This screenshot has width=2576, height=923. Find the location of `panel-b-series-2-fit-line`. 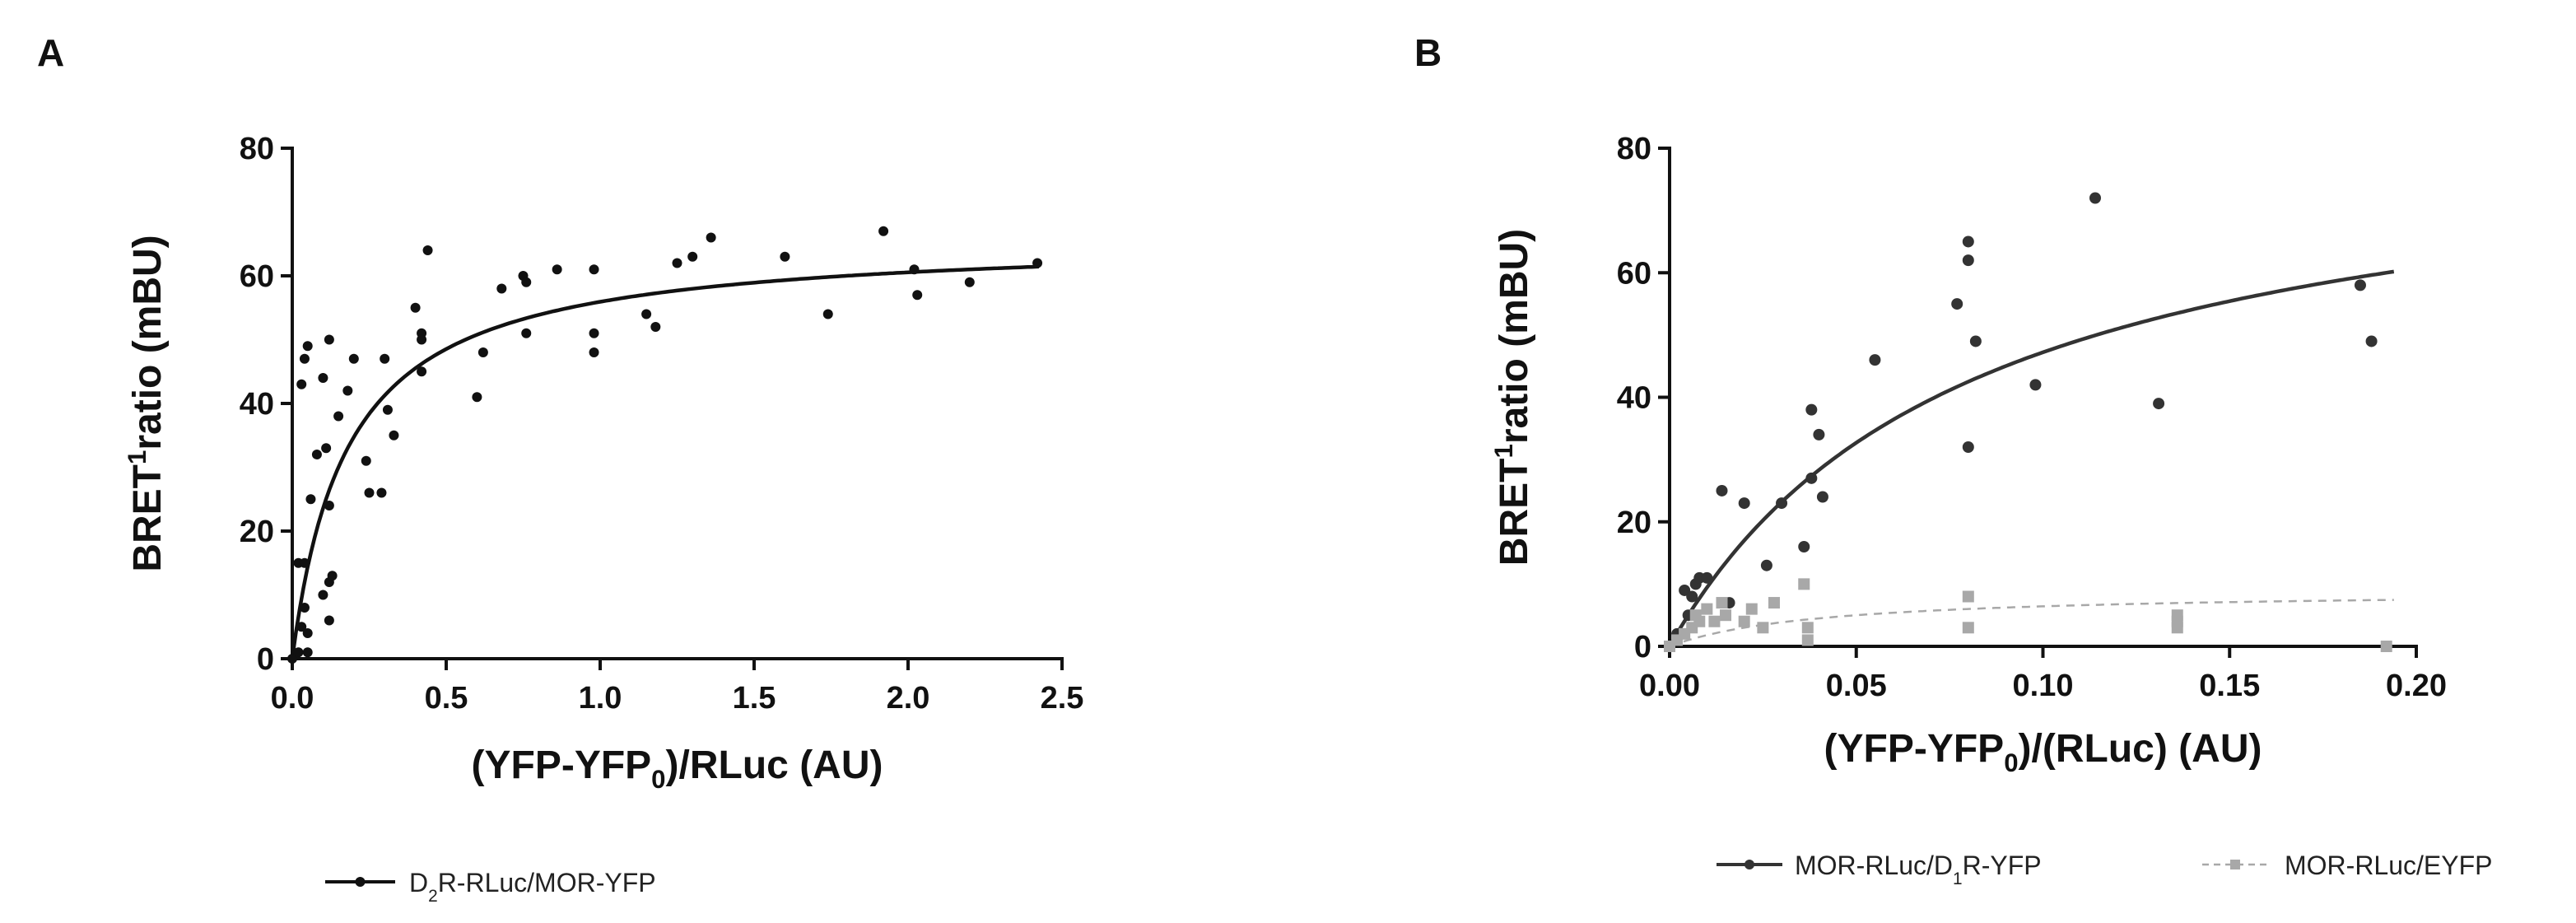

panel-b-series-2-fit-line is located at coordinates (2031, 623).